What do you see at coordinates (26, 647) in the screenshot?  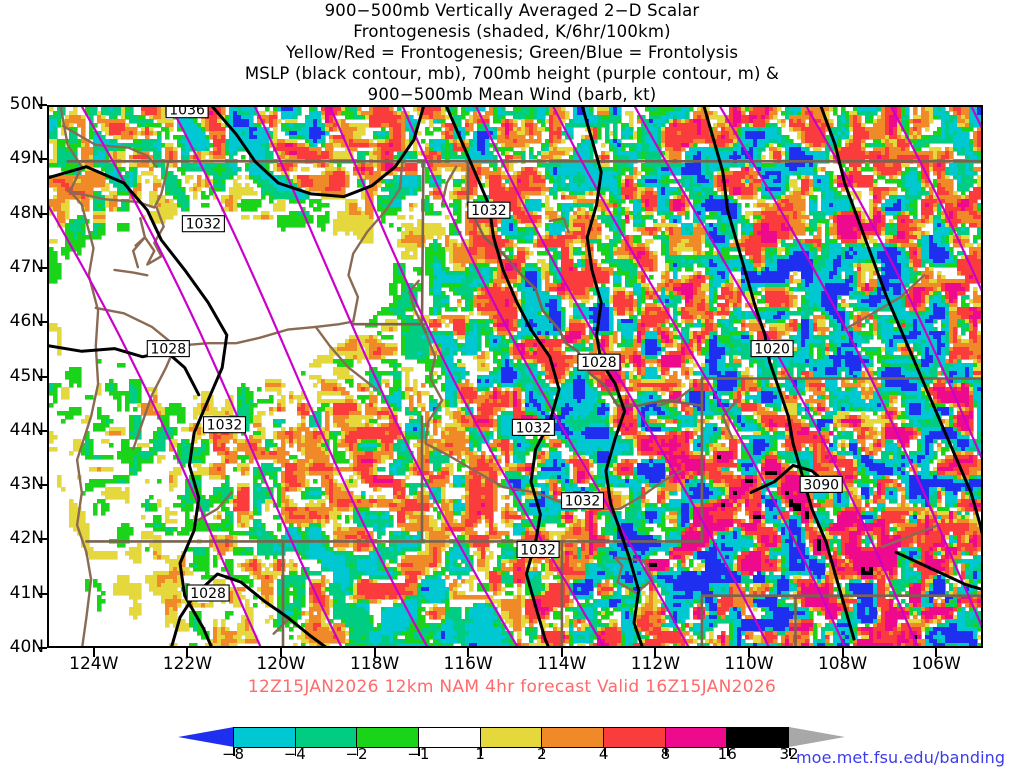 I see `y-axis-label: 40N` at bounding box center [26, 647].